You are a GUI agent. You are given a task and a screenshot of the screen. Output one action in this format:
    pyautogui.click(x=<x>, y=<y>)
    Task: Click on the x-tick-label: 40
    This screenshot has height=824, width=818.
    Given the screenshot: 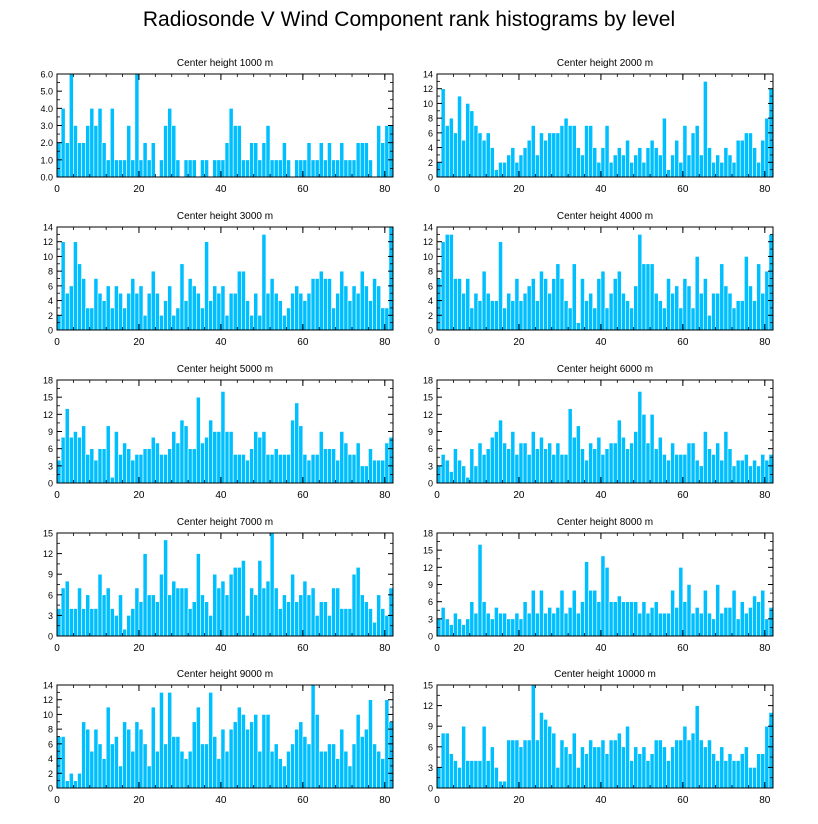 What is the action you would take?
    pyautogui.click(x=601, y=495)
    